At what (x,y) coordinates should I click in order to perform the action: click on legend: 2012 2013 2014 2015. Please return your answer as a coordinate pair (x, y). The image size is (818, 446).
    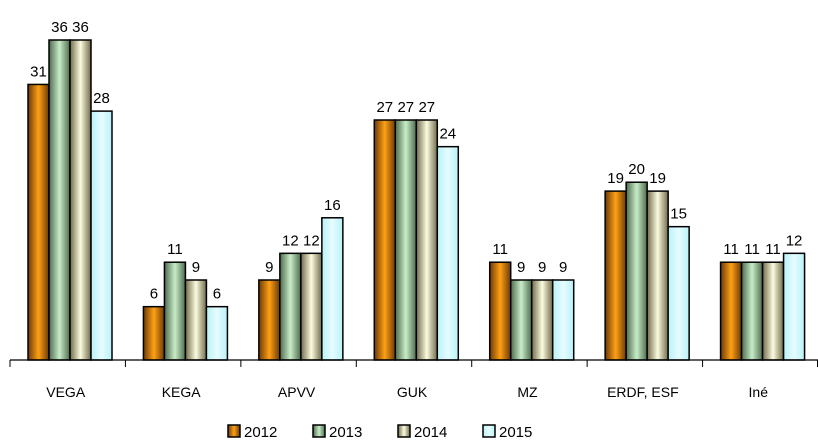
    Looking at the image, I should click on (379, 432).